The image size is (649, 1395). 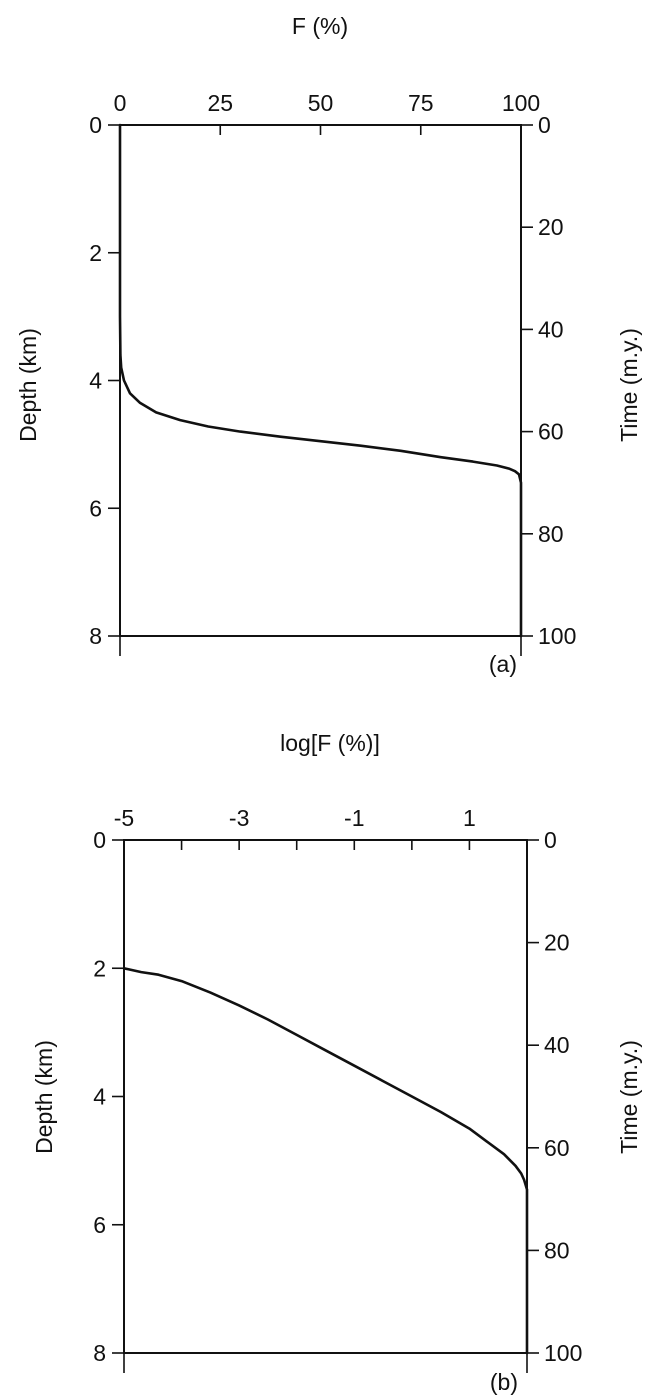 I want to click on panel-b-left-axis-title: Depth (km), so click(x=44, y=1097).